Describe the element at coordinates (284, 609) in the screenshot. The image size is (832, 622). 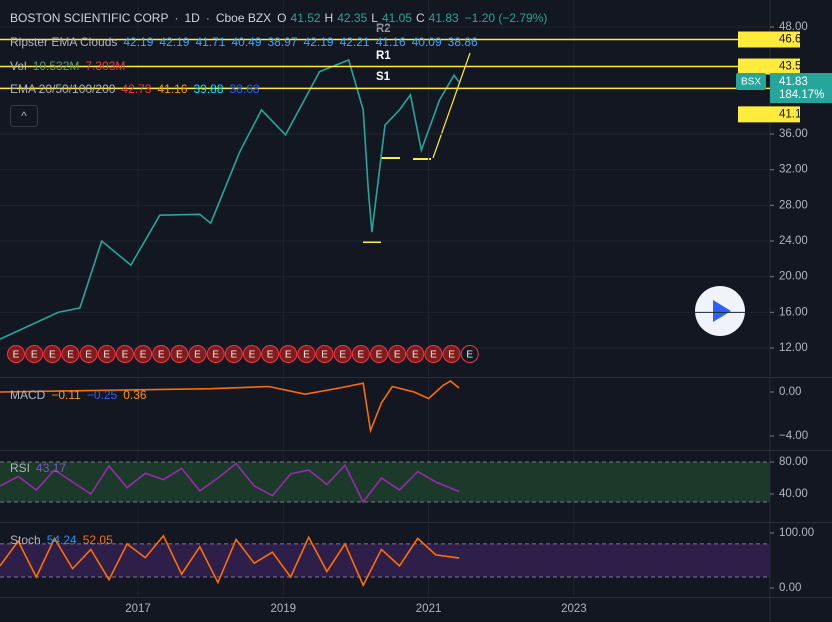
I see `x-tick-label: 2019` at that location.